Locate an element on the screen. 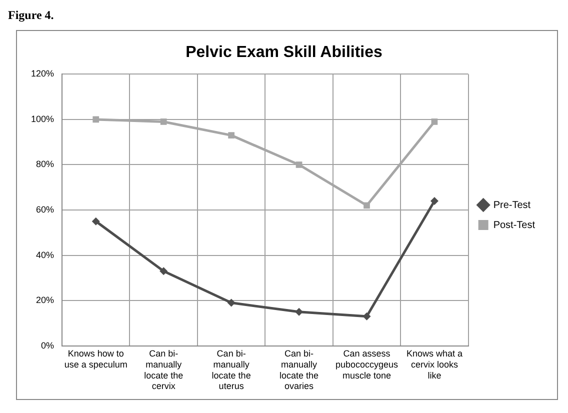 This screenshot has width=568, height=413. y-tick-label: 0% is located at coordinates (47, 345).